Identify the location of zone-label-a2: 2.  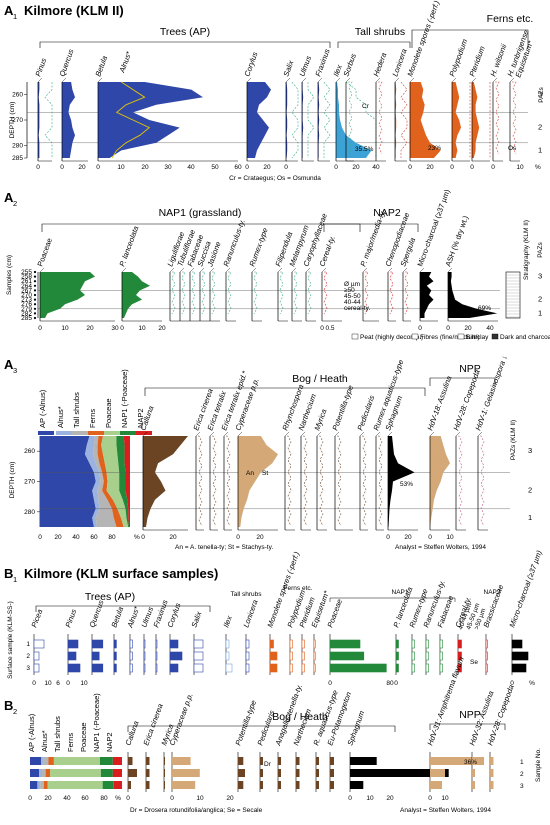
(540, 299).